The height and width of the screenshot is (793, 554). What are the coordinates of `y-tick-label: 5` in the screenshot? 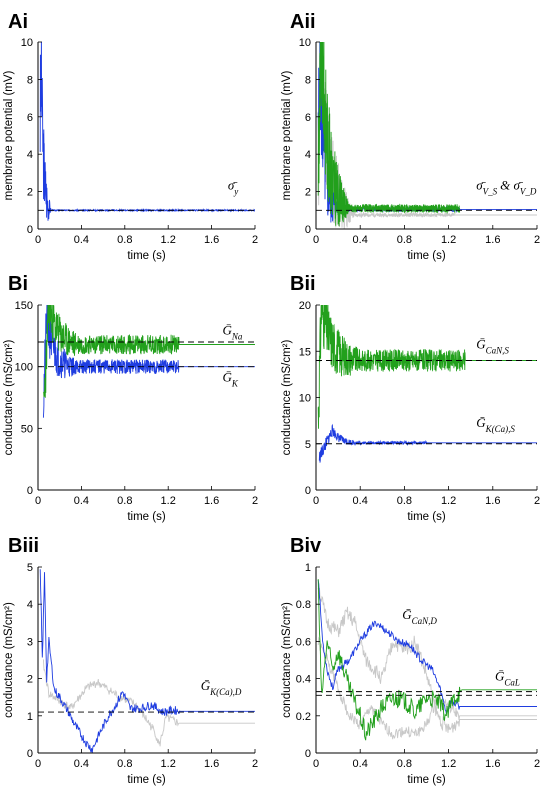 It's located at (30, 568).